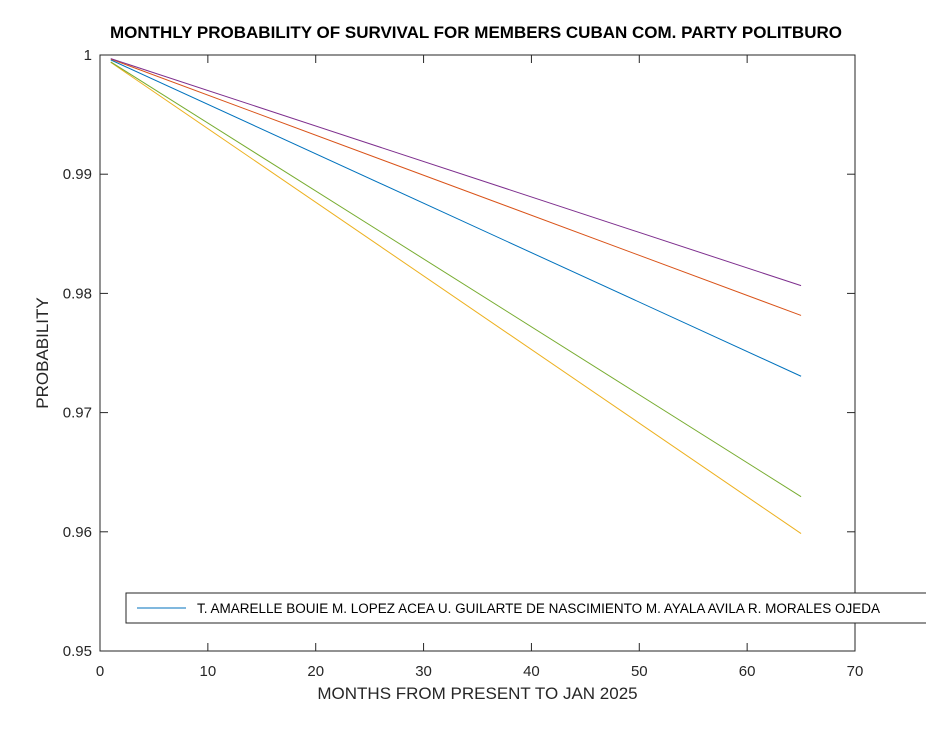  I want to click on y-axis-label: PROBABILITY, so click(42, 352).